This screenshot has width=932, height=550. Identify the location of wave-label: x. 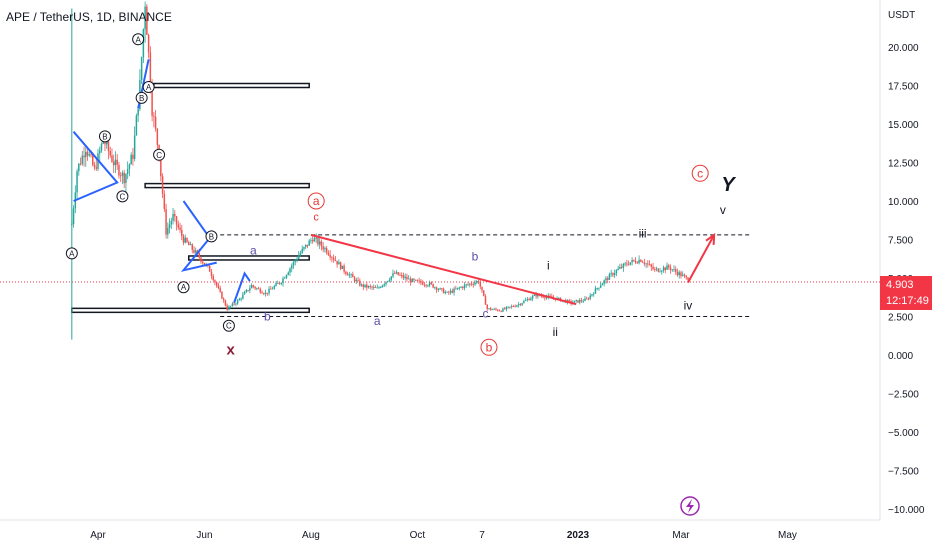
(230, 349).